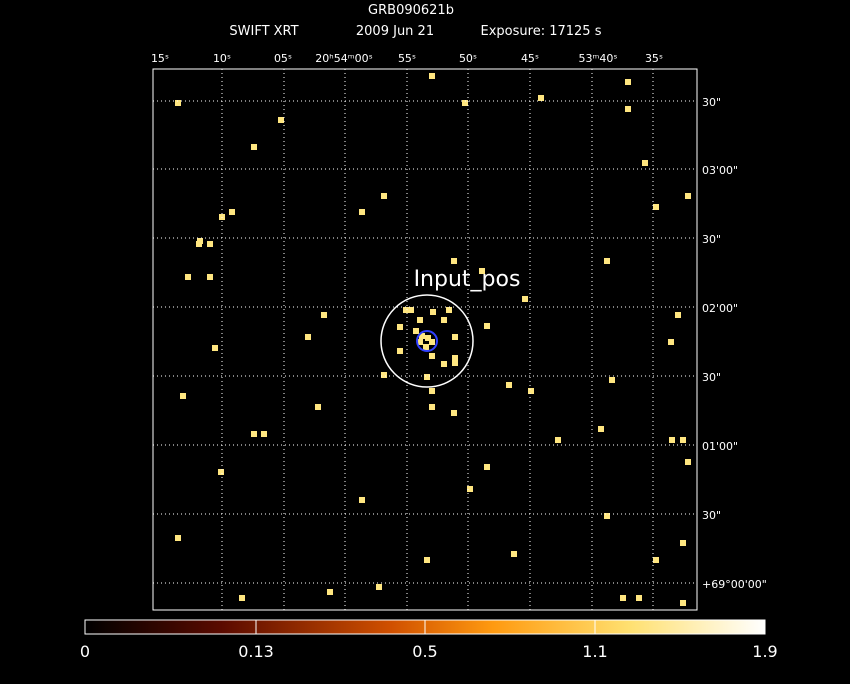 The height and width of the screenshot is (684, 850). I want to click on dec-label: 02'00", so click(720, 308).